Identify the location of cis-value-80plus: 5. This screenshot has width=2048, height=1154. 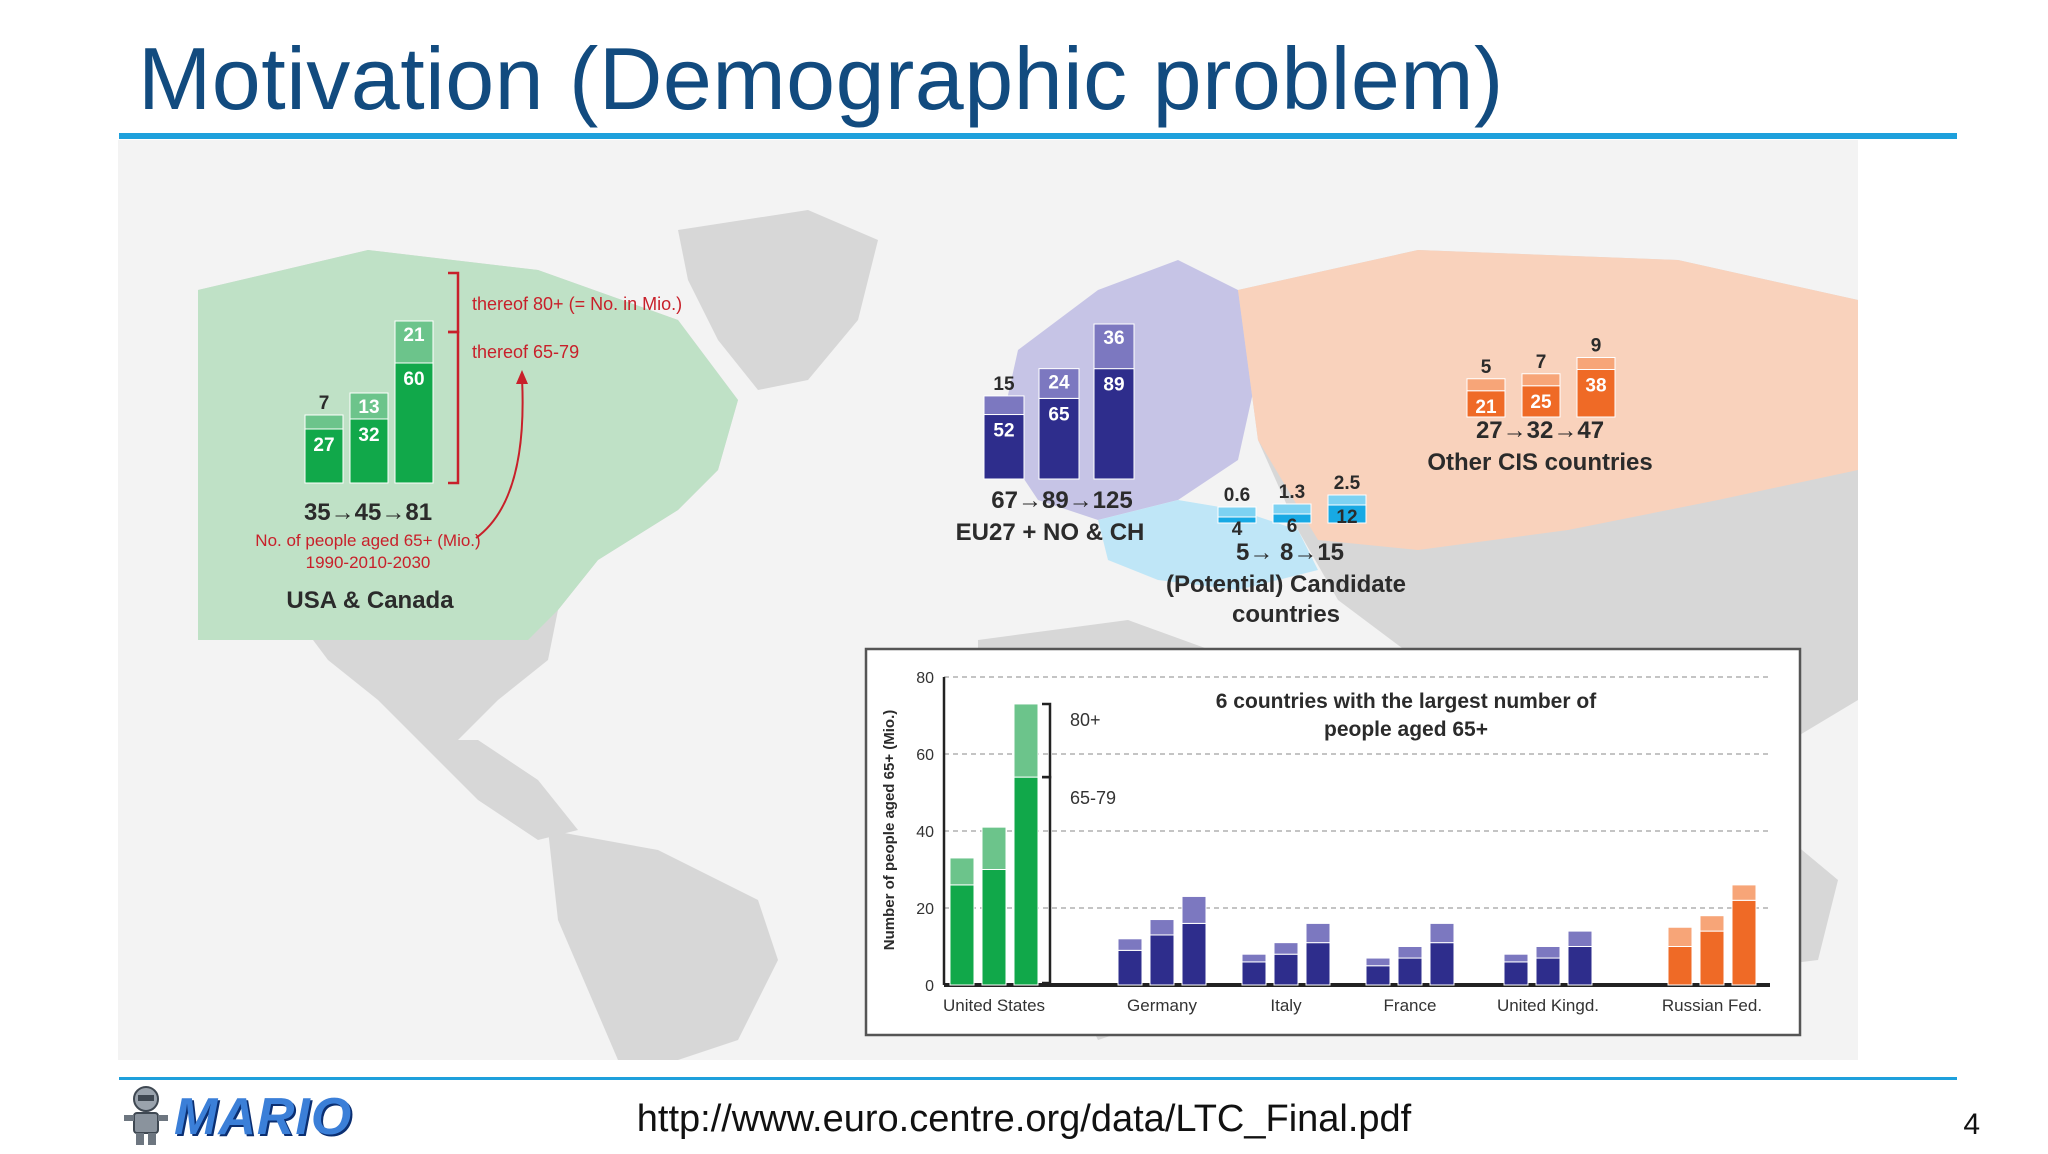
(1486, 367).